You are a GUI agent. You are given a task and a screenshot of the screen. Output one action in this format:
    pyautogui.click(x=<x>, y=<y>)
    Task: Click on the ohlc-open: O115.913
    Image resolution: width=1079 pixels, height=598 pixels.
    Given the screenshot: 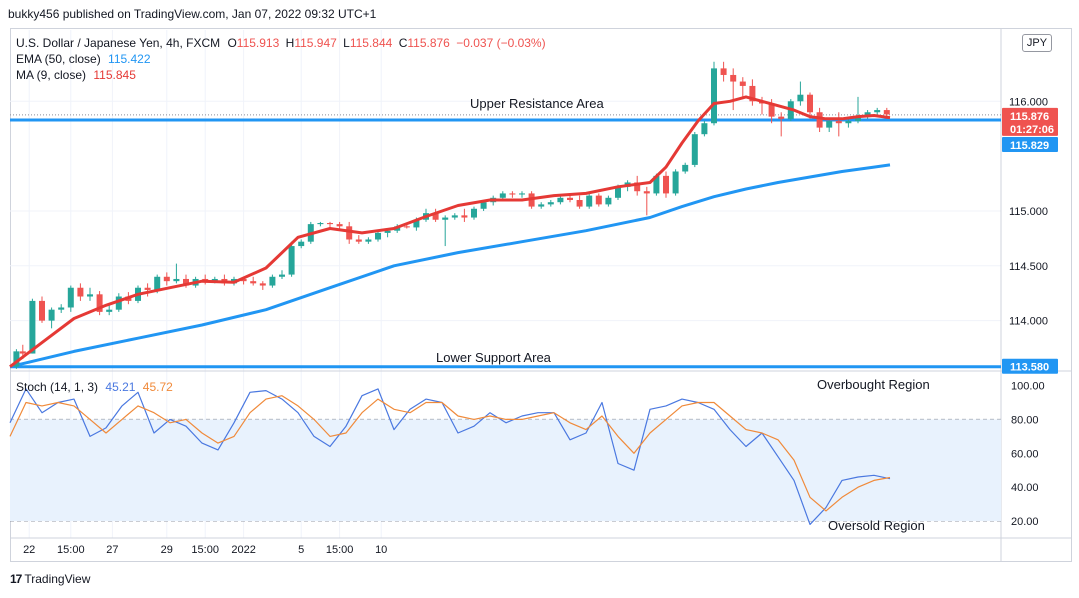 What is the action you would take?
    pyautogui.click(x=253, y=43)
    